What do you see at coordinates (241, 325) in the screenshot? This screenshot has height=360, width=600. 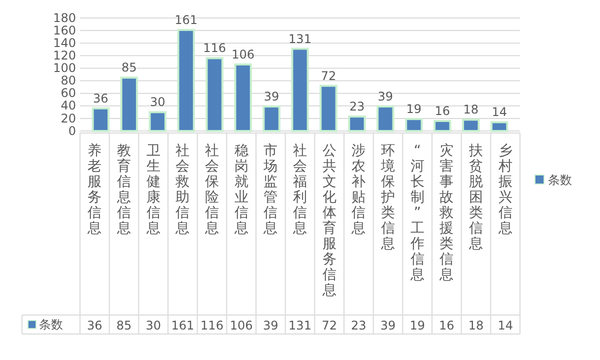 I see `text: 106` at bounding box center [241, 325].